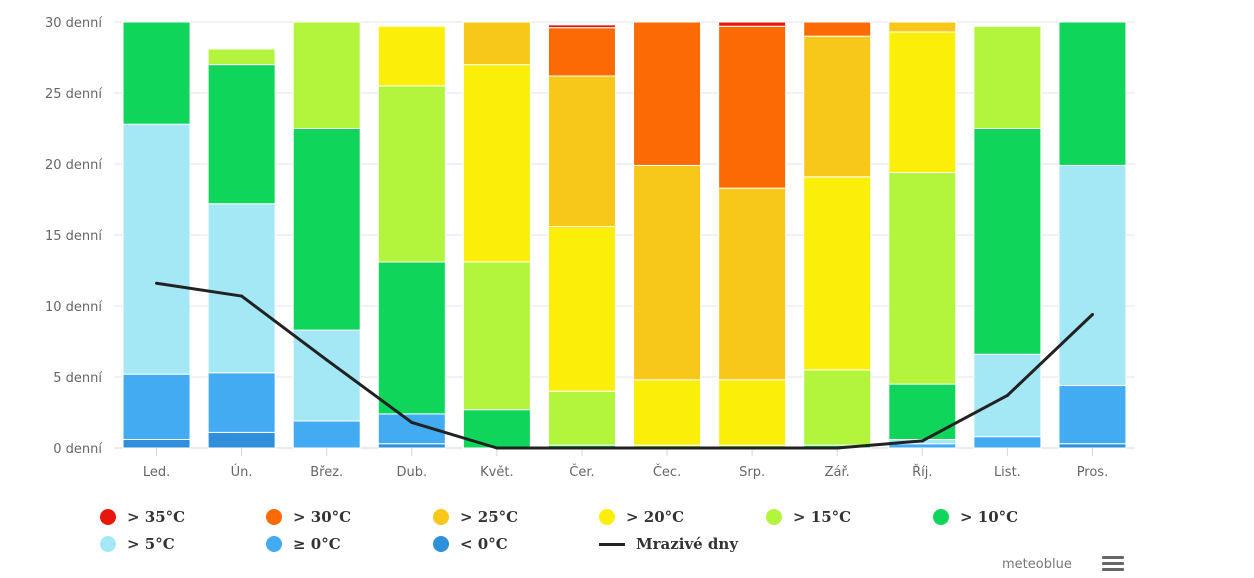 Image resolution: width=1254 pixels, height=578 pixels. I want to click on legend-item: > 5°C, so click(137, 544).